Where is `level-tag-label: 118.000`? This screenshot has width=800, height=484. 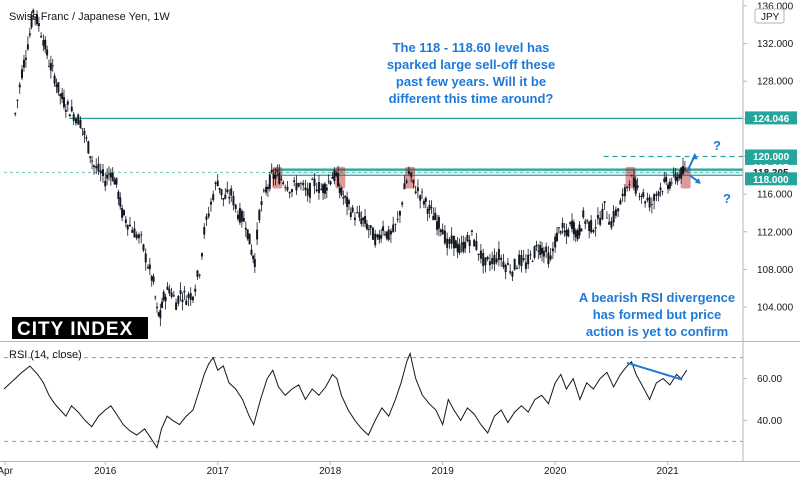 level-tag-label: 118.000 is located at coordinates (771, 180).